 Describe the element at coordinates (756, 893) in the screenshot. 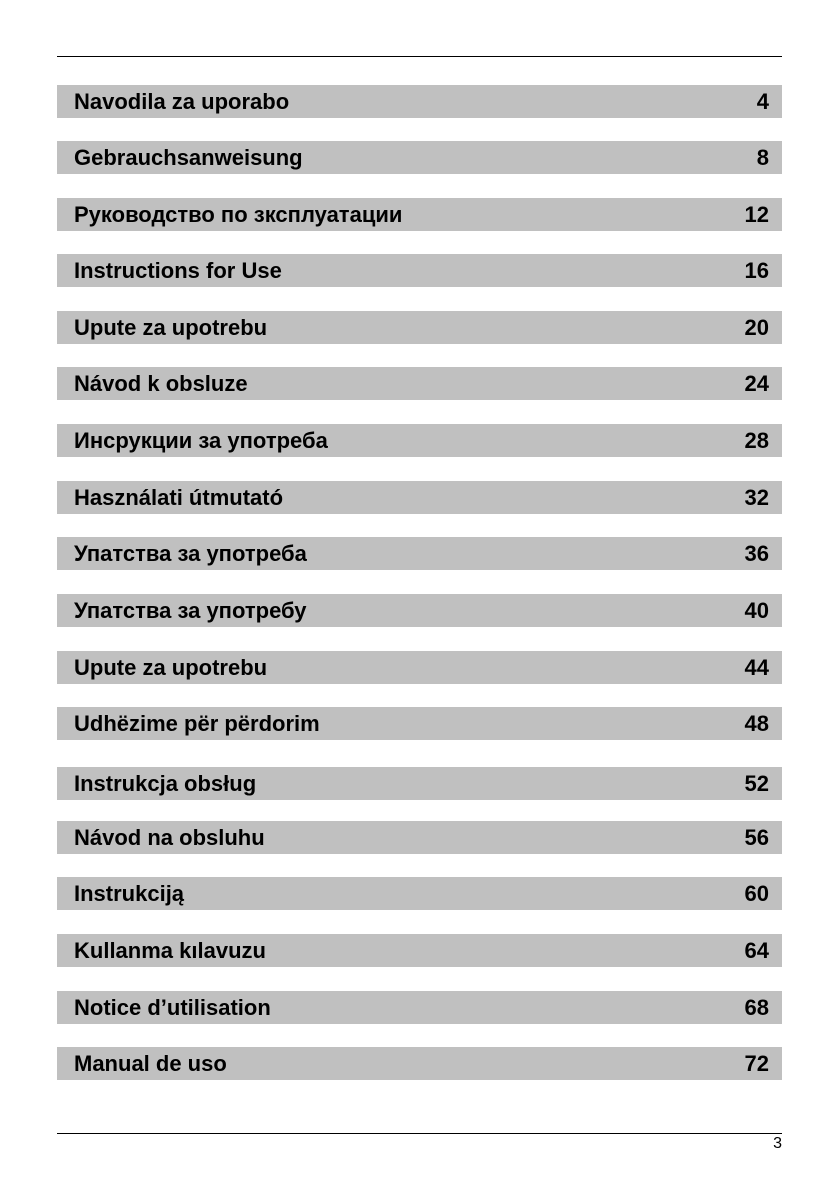

I see `toc-entry-page: 60` at that location.